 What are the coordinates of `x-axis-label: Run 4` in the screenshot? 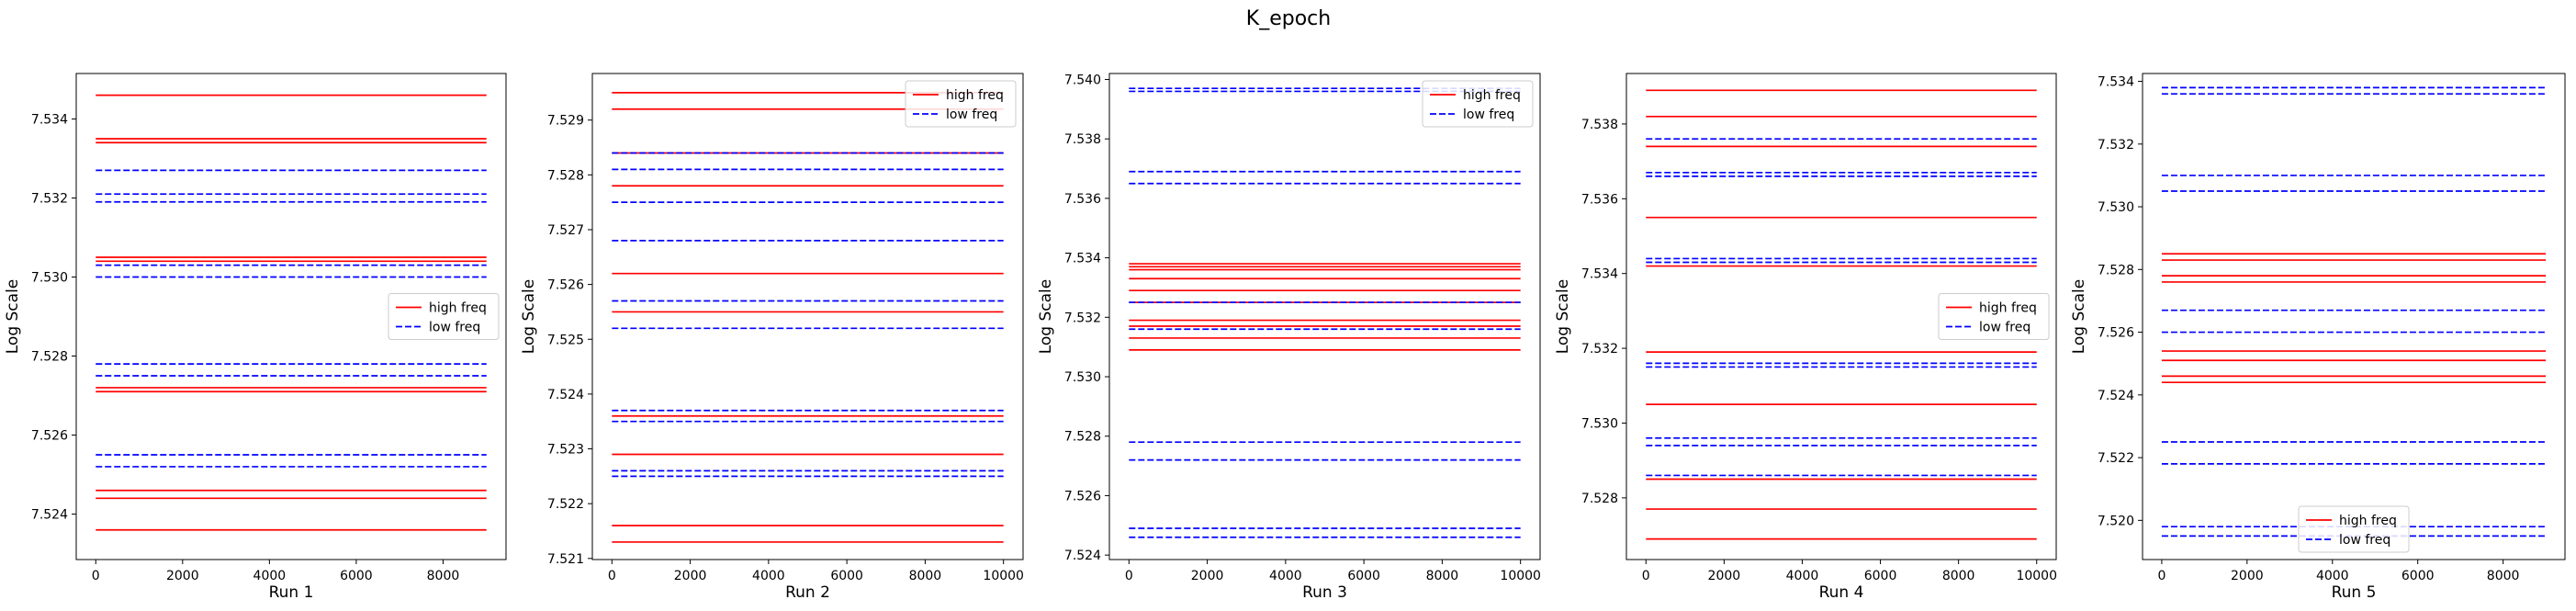 It's located at (1841, 592).